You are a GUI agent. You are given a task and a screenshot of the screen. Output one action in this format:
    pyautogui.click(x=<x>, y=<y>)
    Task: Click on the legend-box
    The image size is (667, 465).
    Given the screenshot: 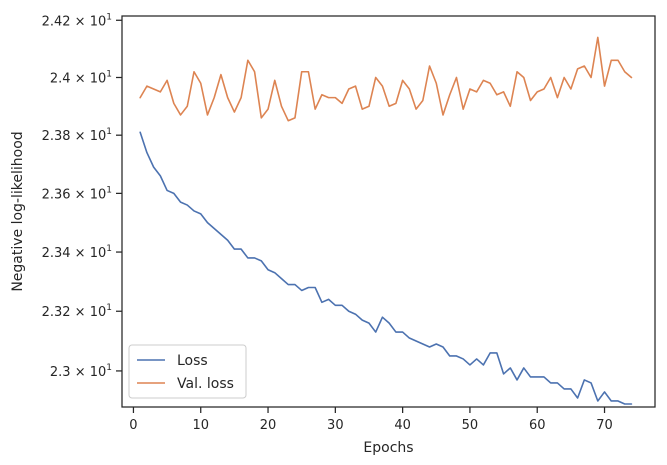 What is the action you would take?
    pyautogui.click(x=187, y=371)
    